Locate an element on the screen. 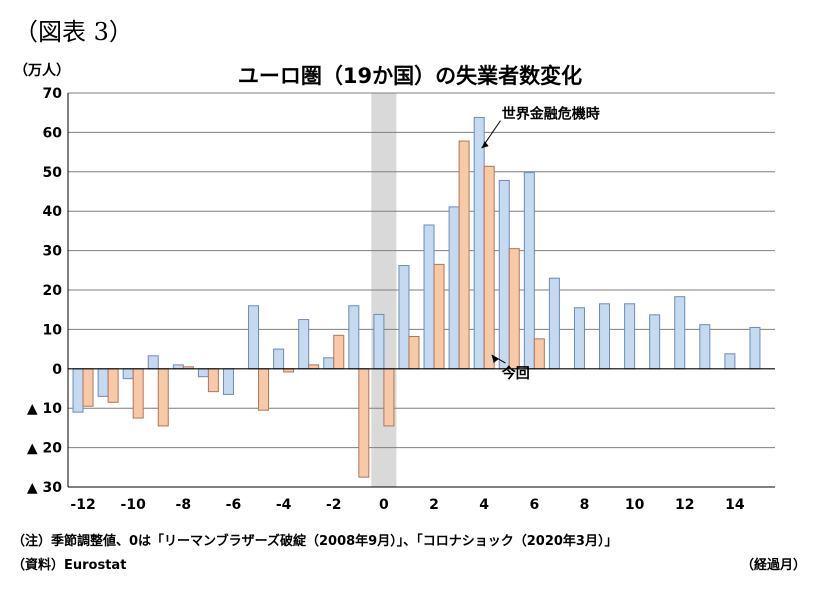 The height and width of the screenshot is (598, 820). y-tick-label: 30 is located at coordinates (53, 252).